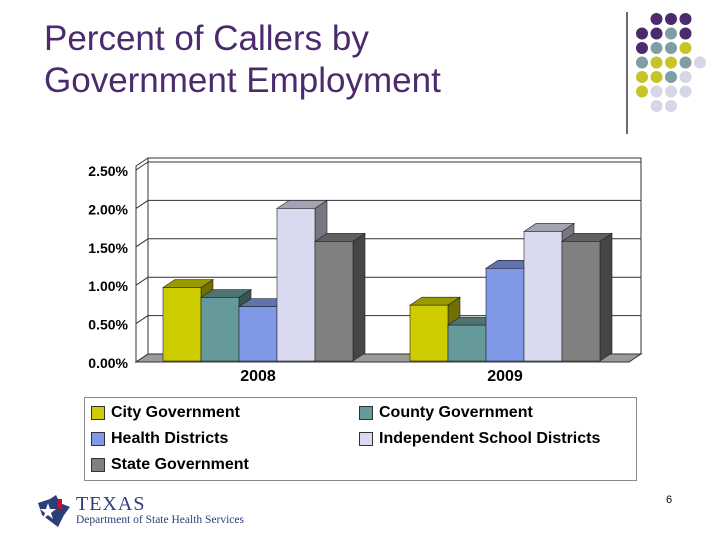 This screenshot has height=540, width=720. I want to click on y-tick-label: 2.50%, so click(108, 171).